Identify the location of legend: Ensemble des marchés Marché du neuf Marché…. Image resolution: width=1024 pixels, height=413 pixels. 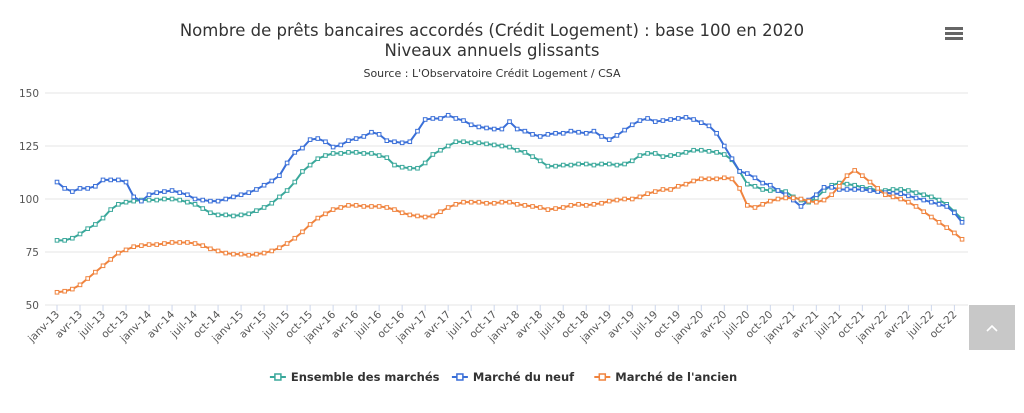
(503, 377).